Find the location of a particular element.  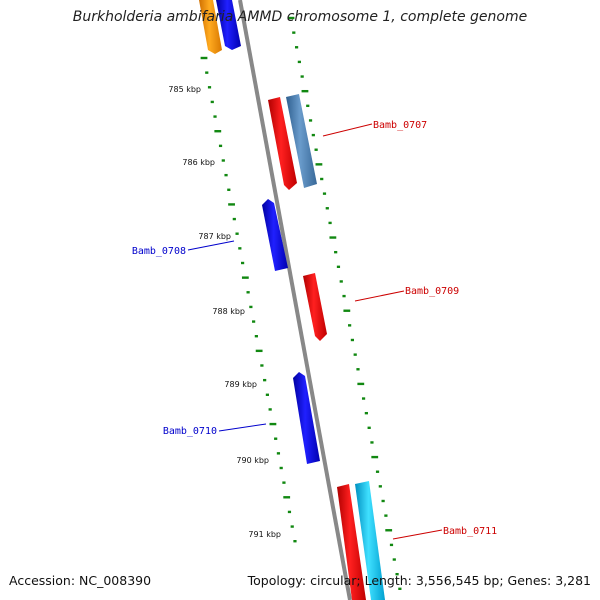

kbp-label: 791 kbp is located at coordinates (264, 534).